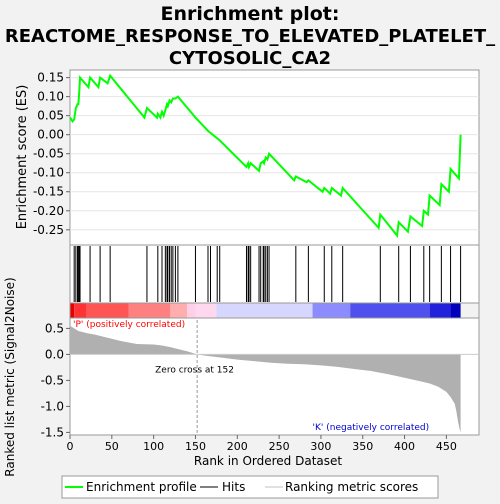 The width and height of the screenshot is (500, 504). I want to click on positively-correlated-label: 'P' (positively correlated), so click(129, 325).